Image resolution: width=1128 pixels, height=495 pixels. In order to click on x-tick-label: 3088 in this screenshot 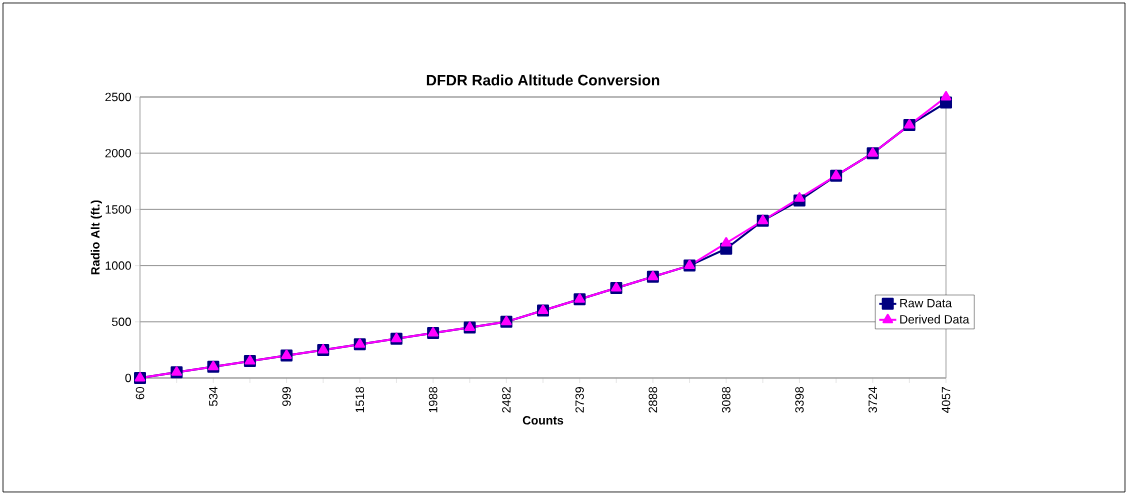, I will do `click(726, 400)`.